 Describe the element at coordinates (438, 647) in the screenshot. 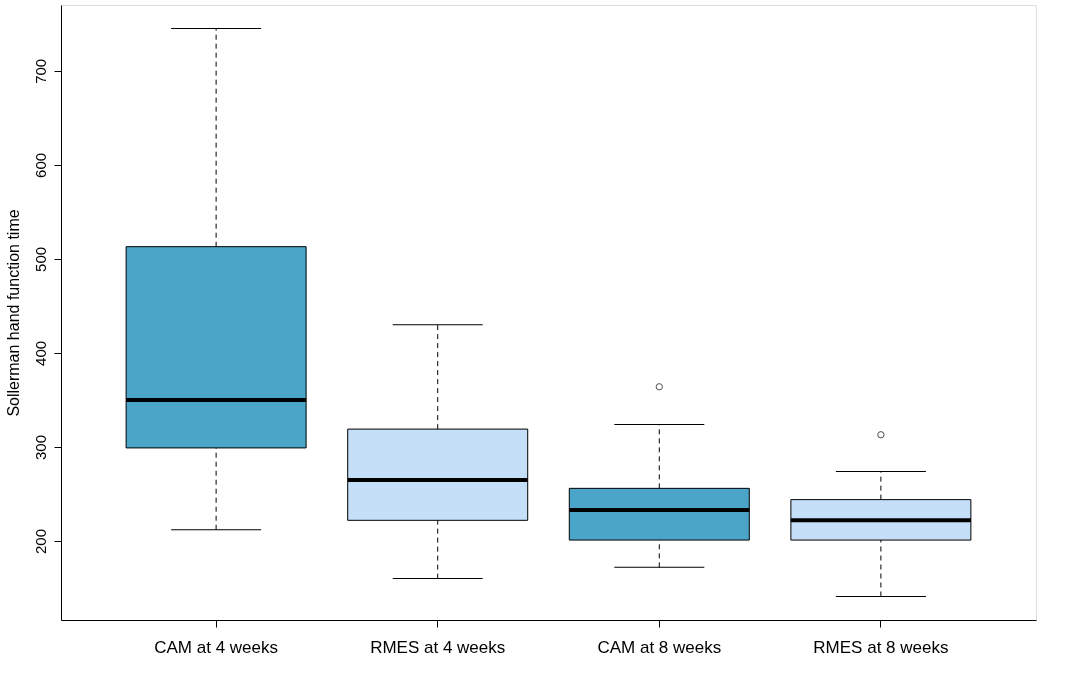

I see `x-tick-label: RMES at 4 weeks` at that location.